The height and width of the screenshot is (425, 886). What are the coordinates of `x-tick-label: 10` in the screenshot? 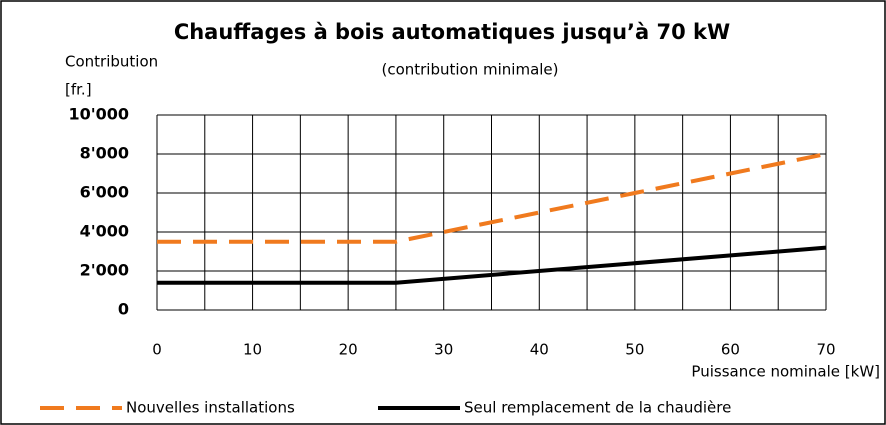 It's located at (252, 350).